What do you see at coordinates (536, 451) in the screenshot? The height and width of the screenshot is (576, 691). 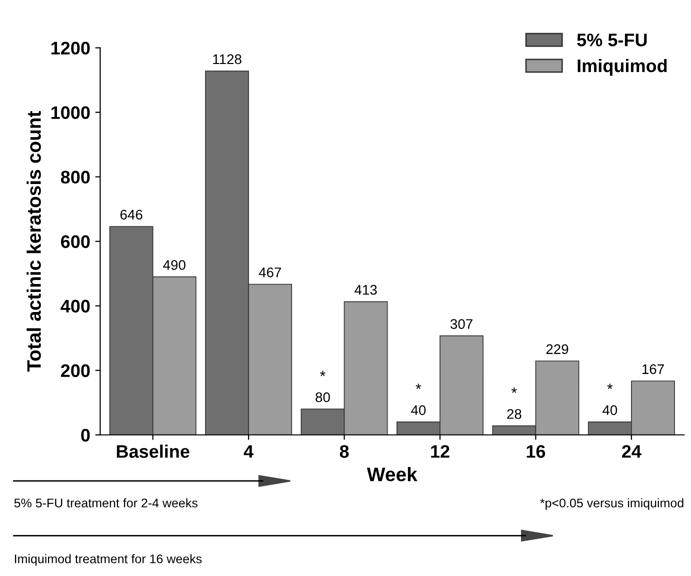 I see `x-tick-label: 16` at bounding box center [536, 451].